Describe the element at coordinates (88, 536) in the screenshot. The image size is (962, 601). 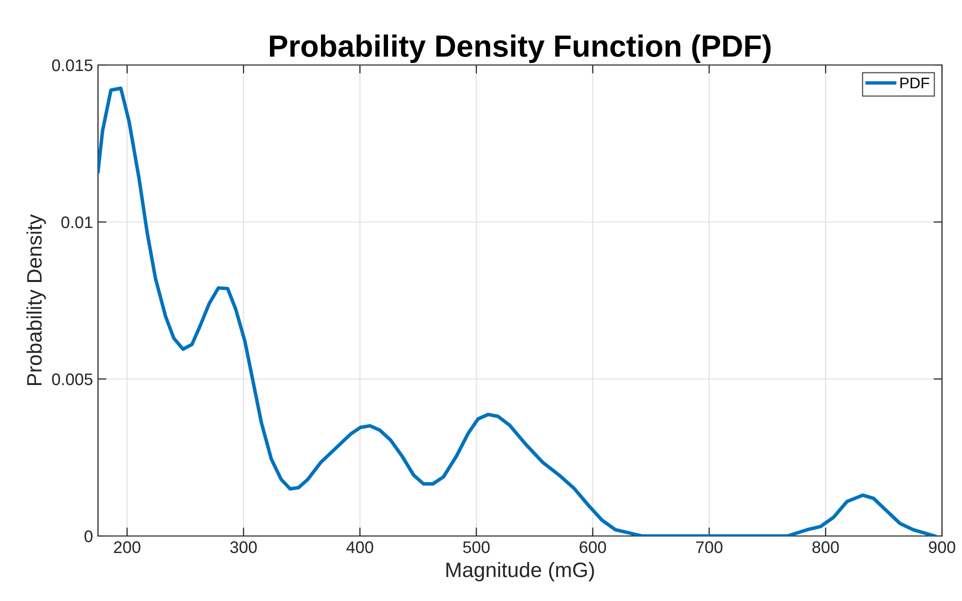
I see `y-tick-label: 0` at that location.